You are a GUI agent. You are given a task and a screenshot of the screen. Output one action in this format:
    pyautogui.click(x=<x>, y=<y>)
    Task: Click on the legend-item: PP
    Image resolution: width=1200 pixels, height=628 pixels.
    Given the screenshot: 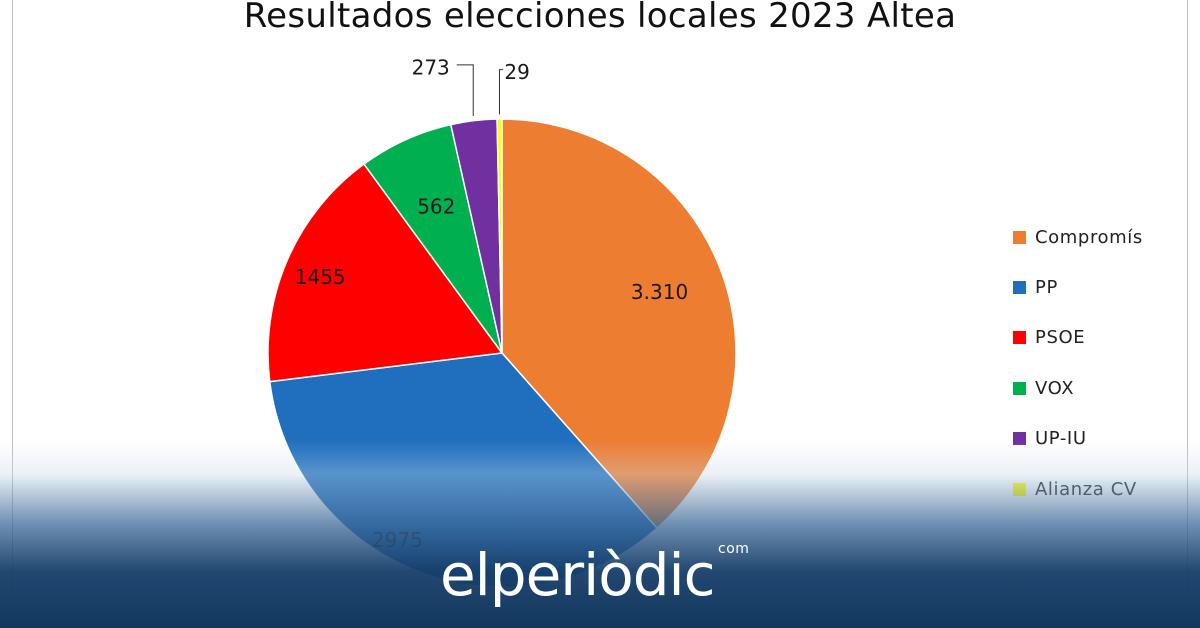 What is the action you would take?
    pyautogui.click(x=1078, y=287)
    